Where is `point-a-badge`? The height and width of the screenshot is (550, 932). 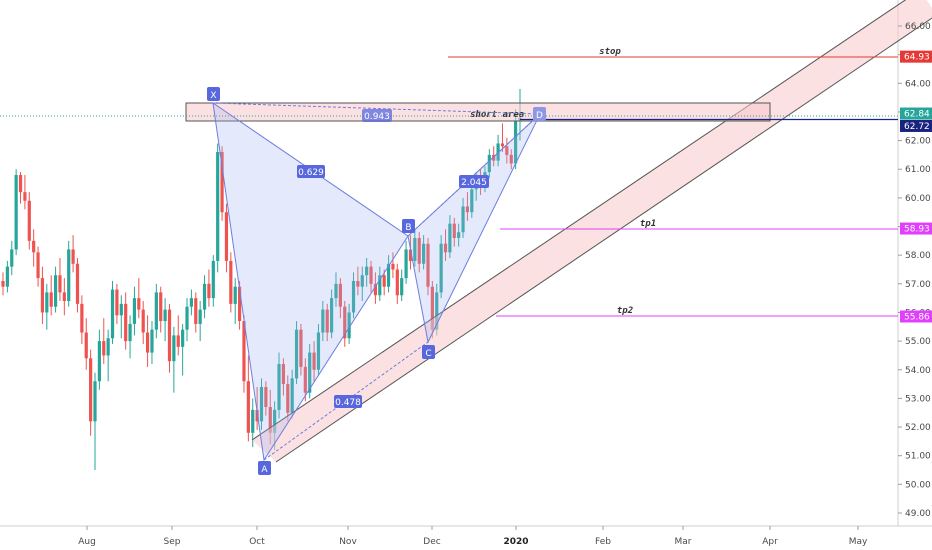
point-a-badge is located at coordinates (264, 468).